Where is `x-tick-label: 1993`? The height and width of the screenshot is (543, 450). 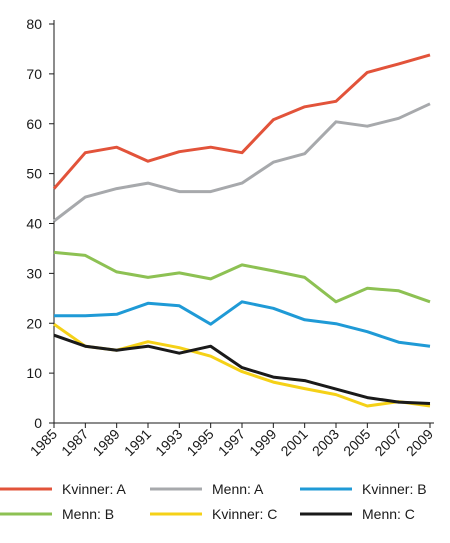 x-tick-label: 1993 is located at coordinates (168, 442).